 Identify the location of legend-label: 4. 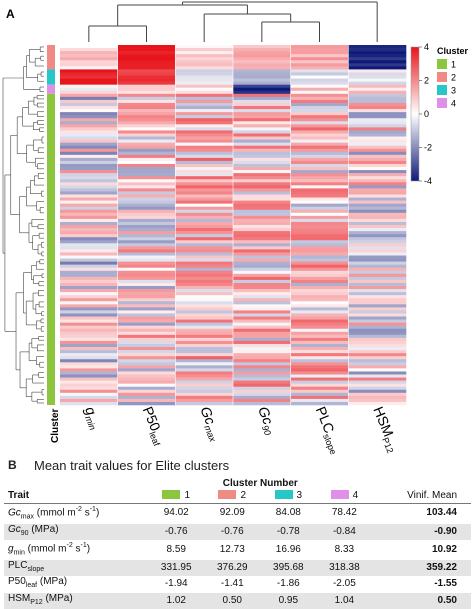
(453, 104).